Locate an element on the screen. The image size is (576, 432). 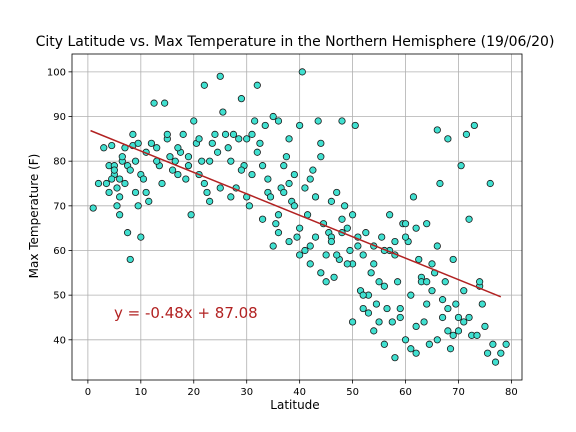
x-tick-label: 60 is located at coordinates (405, 392).